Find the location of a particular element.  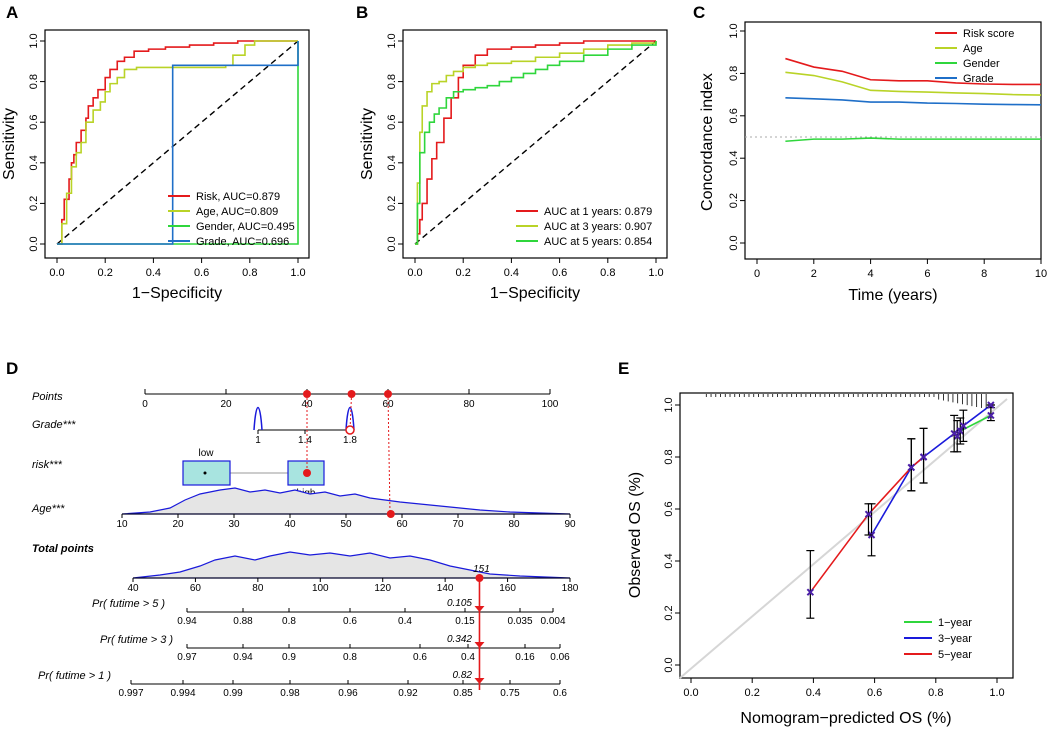

prob-axis-tick-label: 0.92 is located at coordinates (408, 693).